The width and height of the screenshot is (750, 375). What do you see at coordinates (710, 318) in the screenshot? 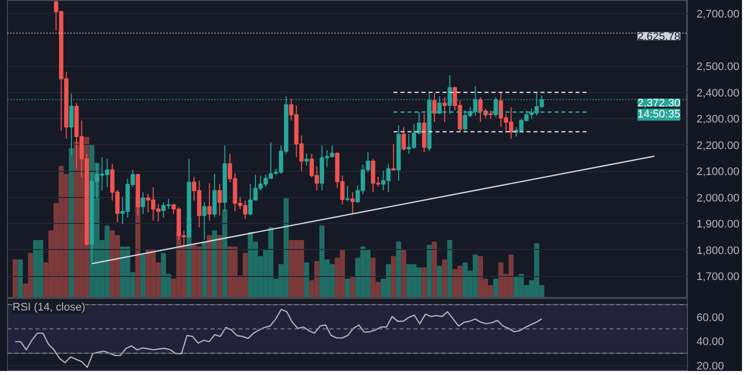
I see `y-tick-label: 60.00` at bounding box center [710, 318].